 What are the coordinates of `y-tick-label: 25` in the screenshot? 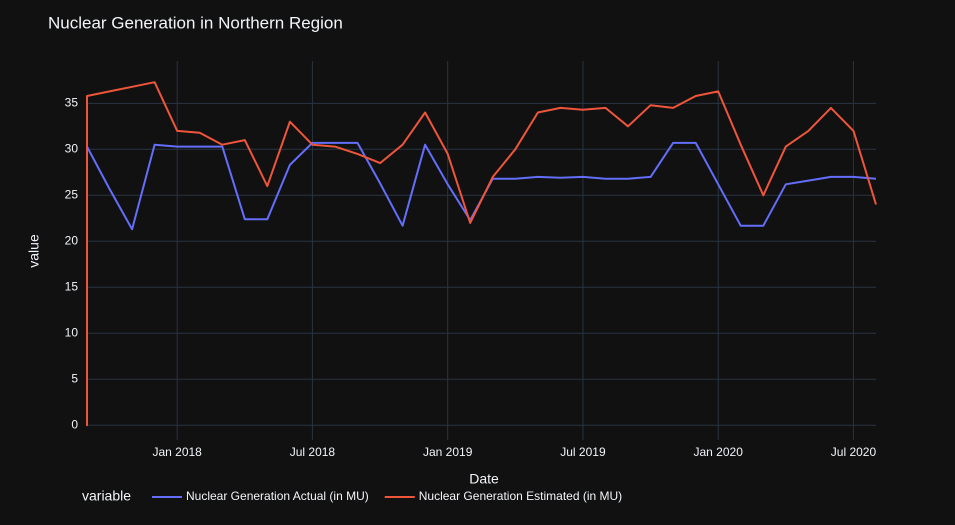 It's located at (72, 194).